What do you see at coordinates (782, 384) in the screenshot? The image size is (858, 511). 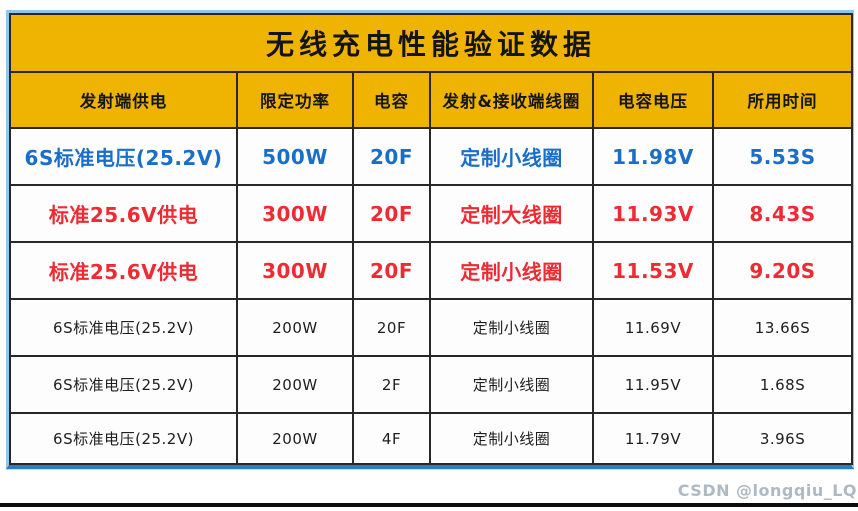 I see `table-cell: 1.68S` at bounding box center [782, 384].